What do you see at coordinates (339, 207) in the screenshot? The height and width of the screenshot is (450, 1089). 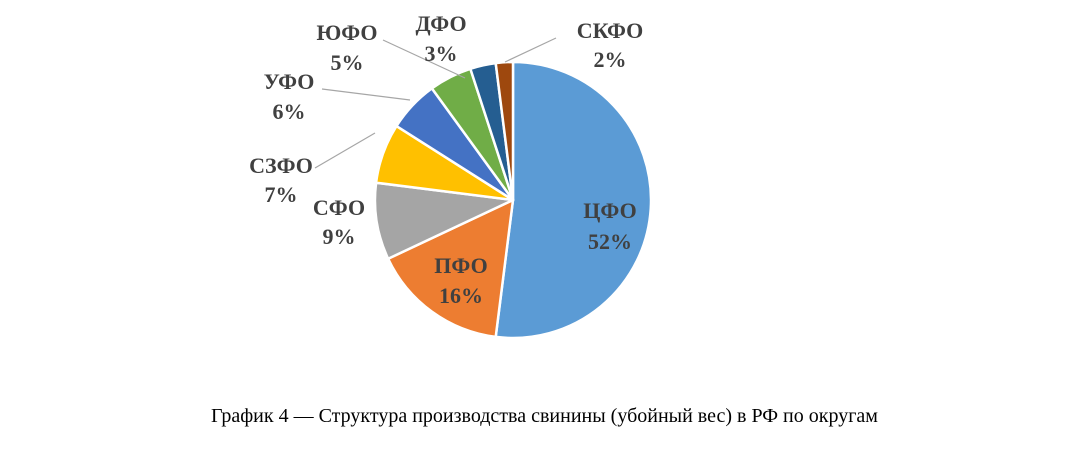 I see `data-label-name: СФО` at bounding box center [339, 207].